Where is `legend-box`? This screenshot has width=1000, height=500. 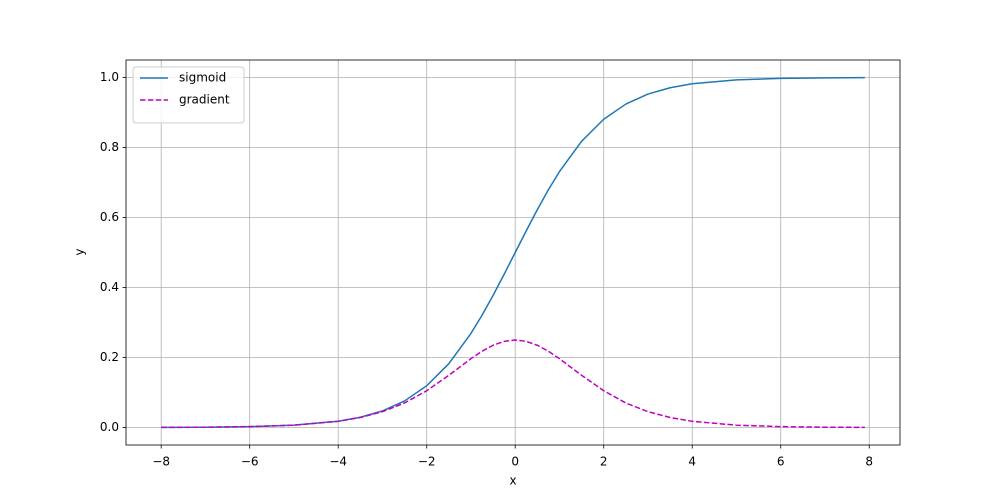
legend-box is located at coordinates (188, 95).